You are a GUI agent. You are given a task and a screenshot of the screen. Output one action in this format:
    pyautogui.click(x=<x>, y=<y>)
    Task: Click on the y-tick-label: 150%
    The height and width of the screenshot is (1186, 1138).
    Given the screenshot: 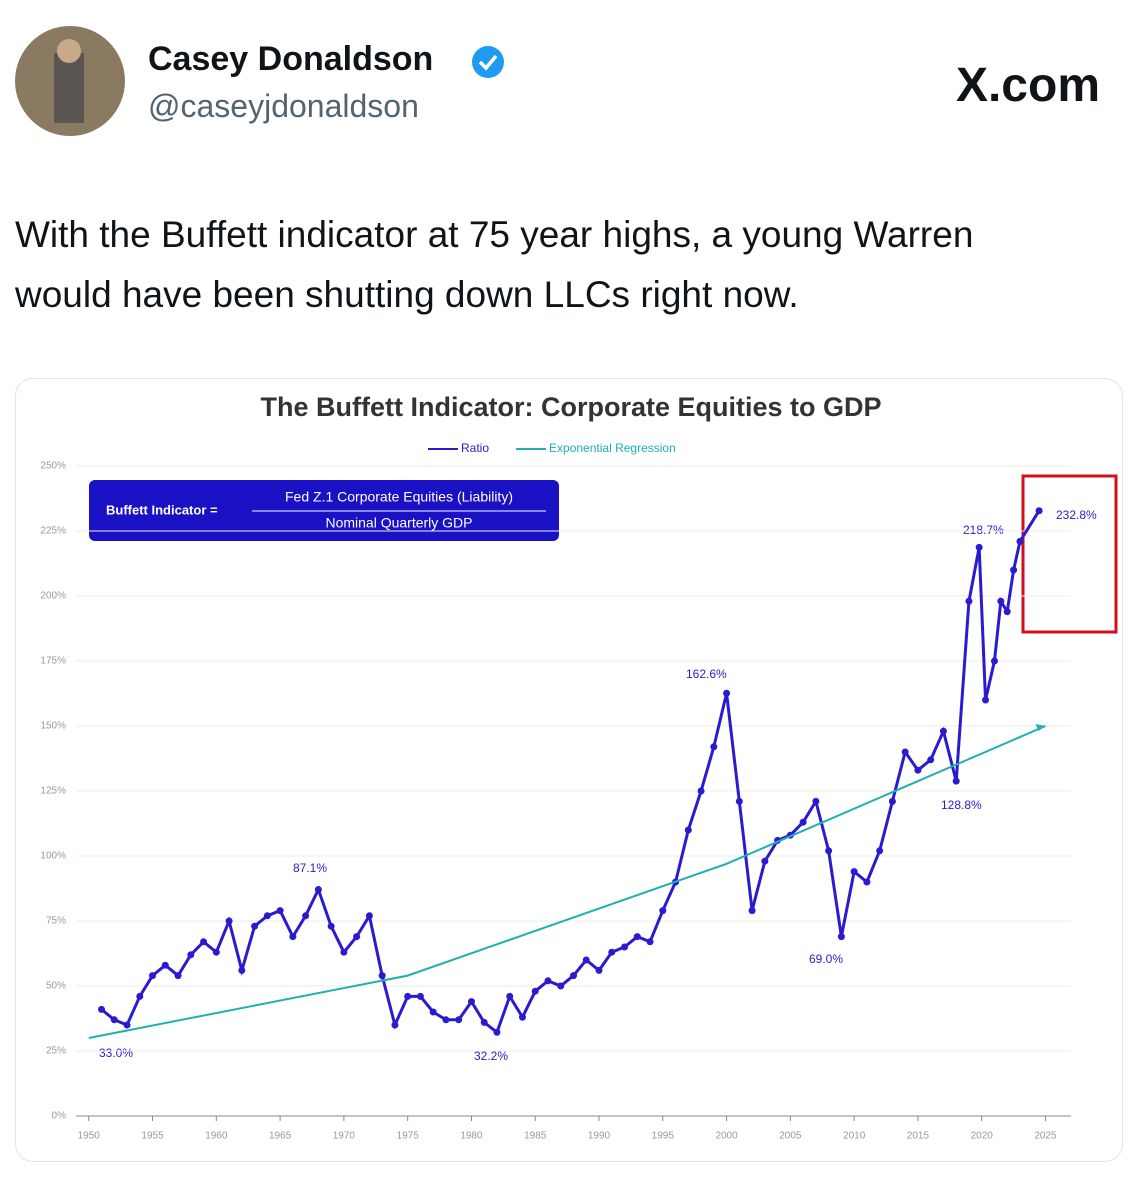 What is the action you would take?
    pyautogui.click(x=53, y=726)
    